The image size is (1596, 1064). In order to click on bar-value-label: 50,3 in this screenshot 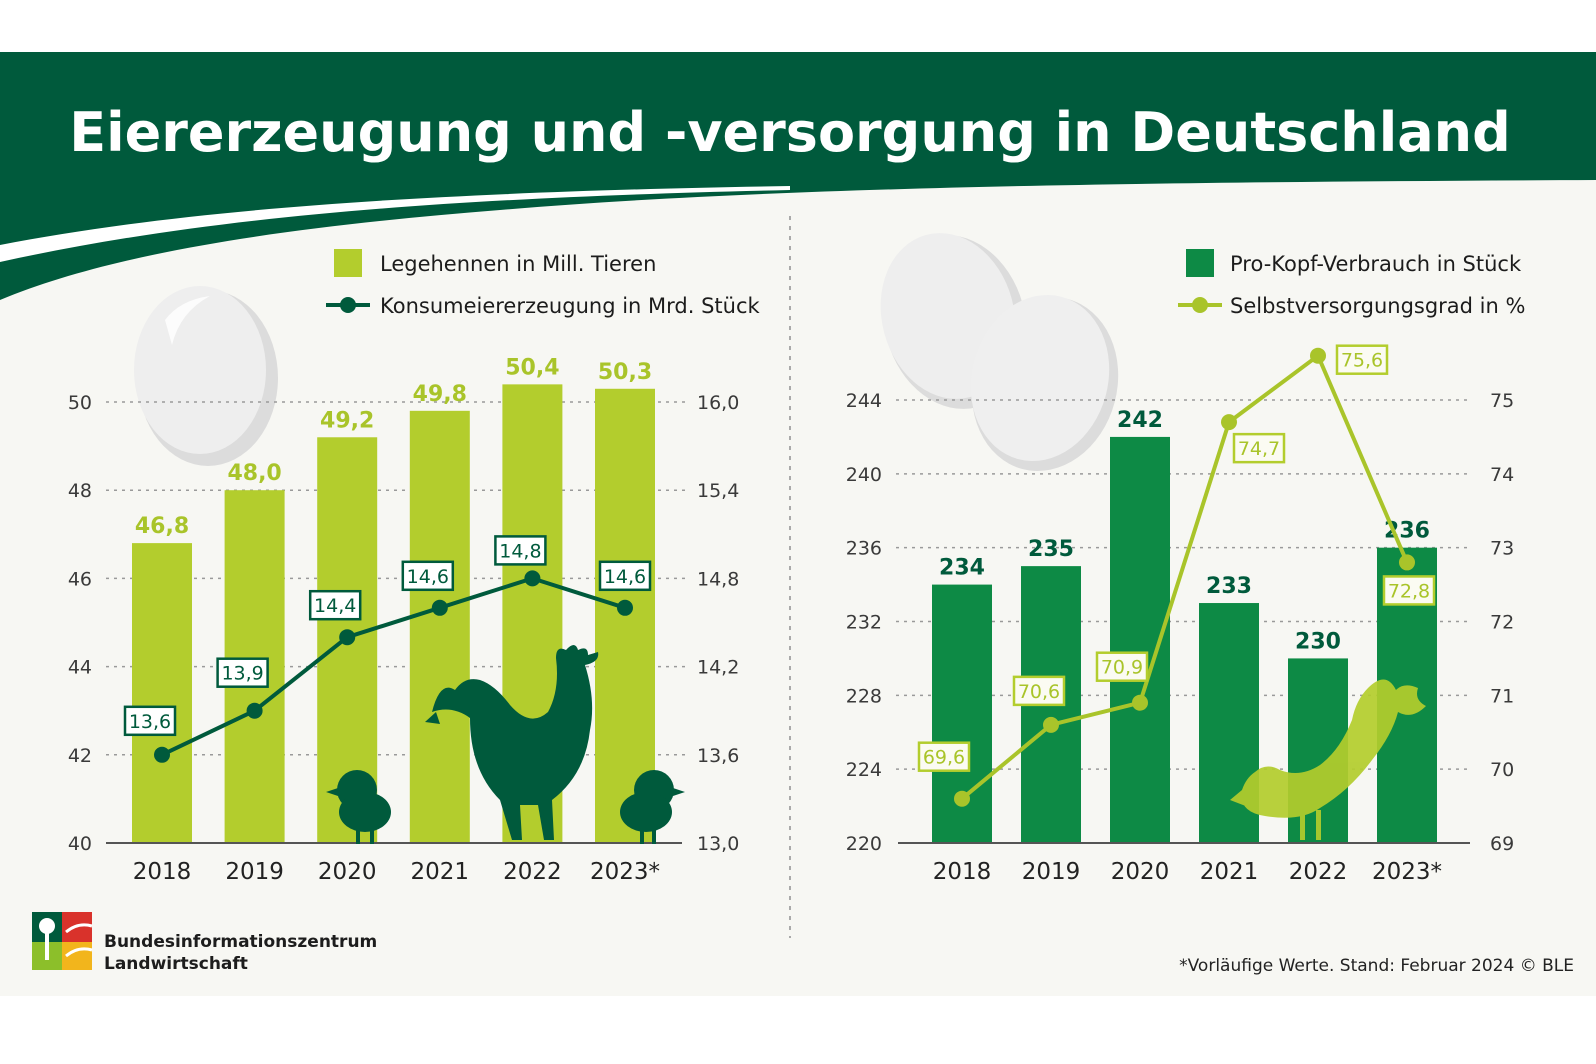, I will do `click(625, 372)`.